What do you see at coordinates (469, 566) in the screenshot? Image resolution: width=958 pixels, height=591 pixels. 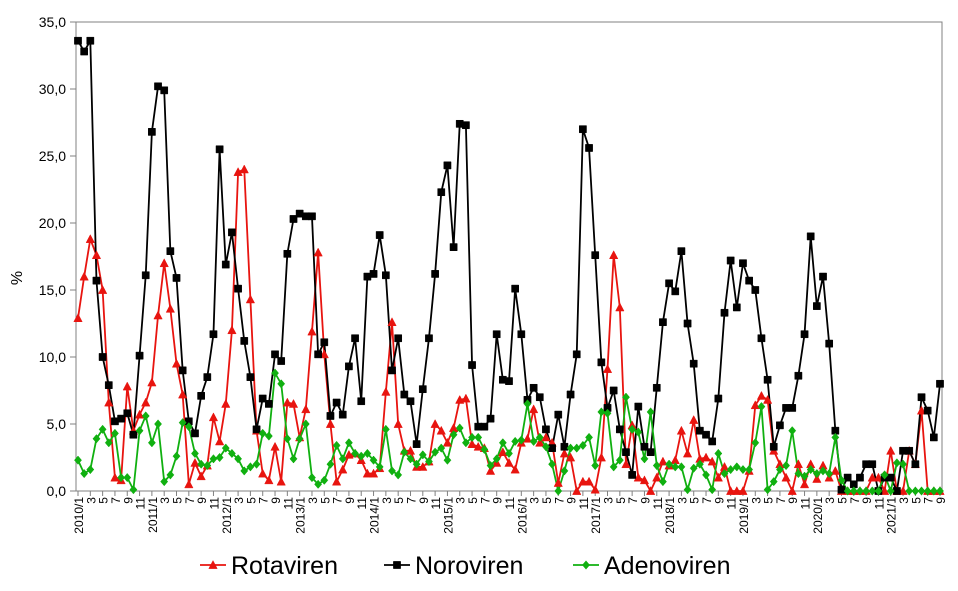 I see `legend-label: Noroviren` at bounding box center [469, 566].